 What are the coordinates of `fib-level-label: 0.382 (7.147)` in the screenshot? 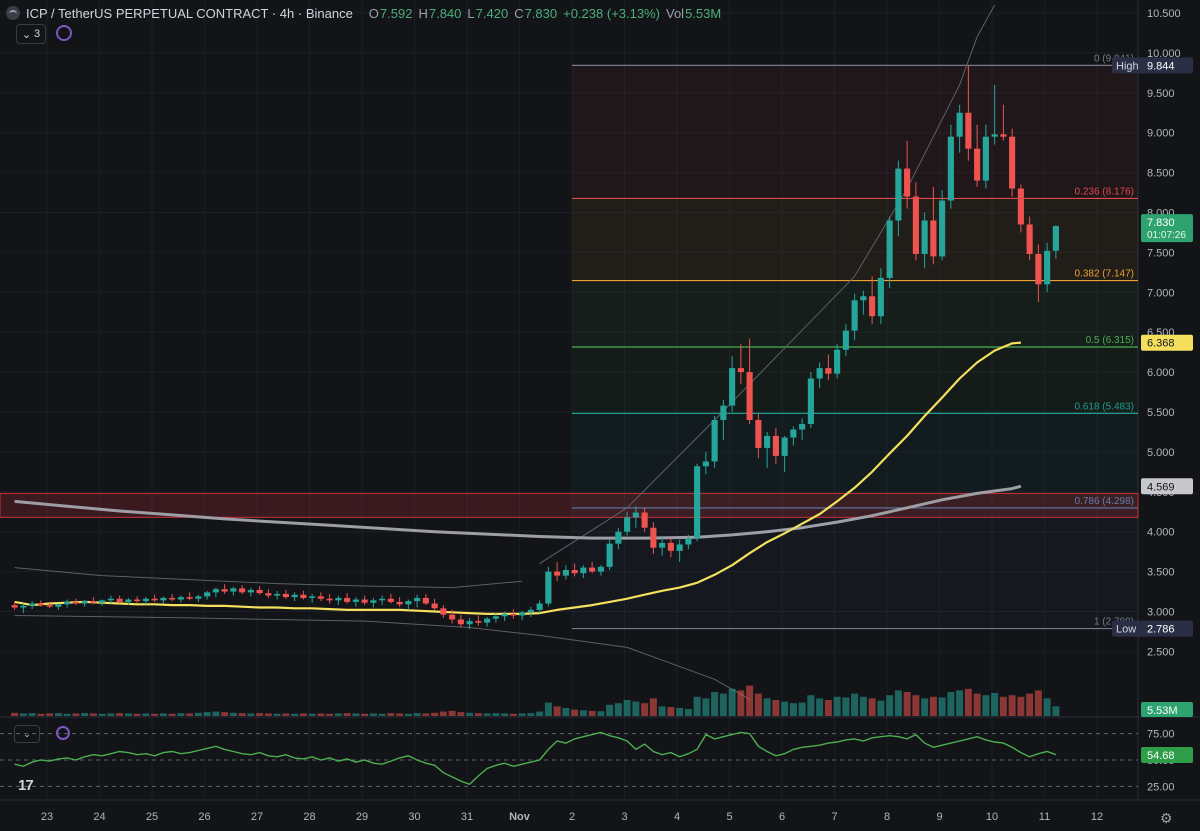 It's located at (1105, 274).